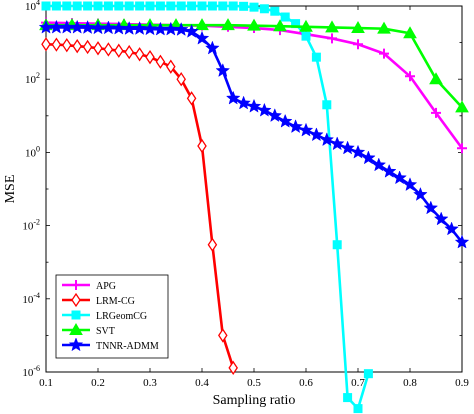 This screenshot has height=414, width=474. I want to click on y-tick-label: 10⁻⁶, so click(31, 371).